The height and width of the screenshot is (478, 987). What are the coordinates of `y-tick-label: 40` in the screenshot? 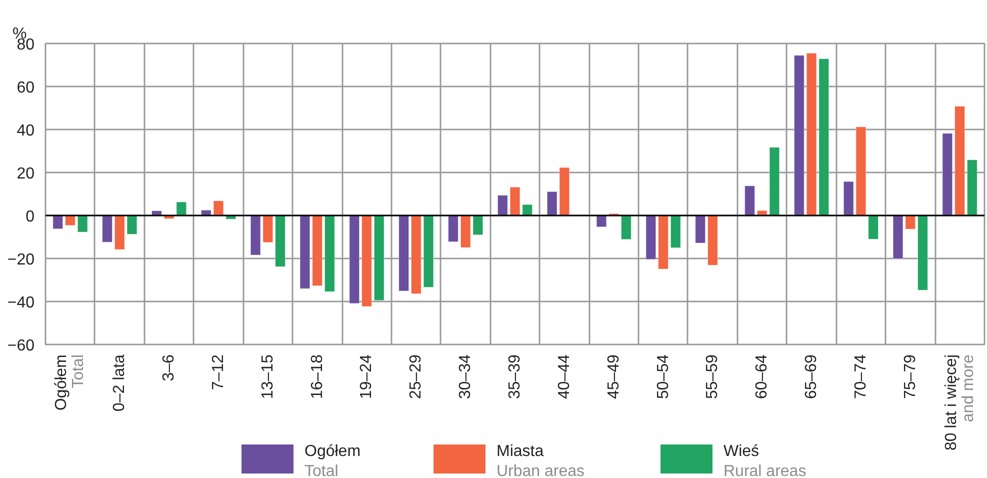 It's located at (25, 131).